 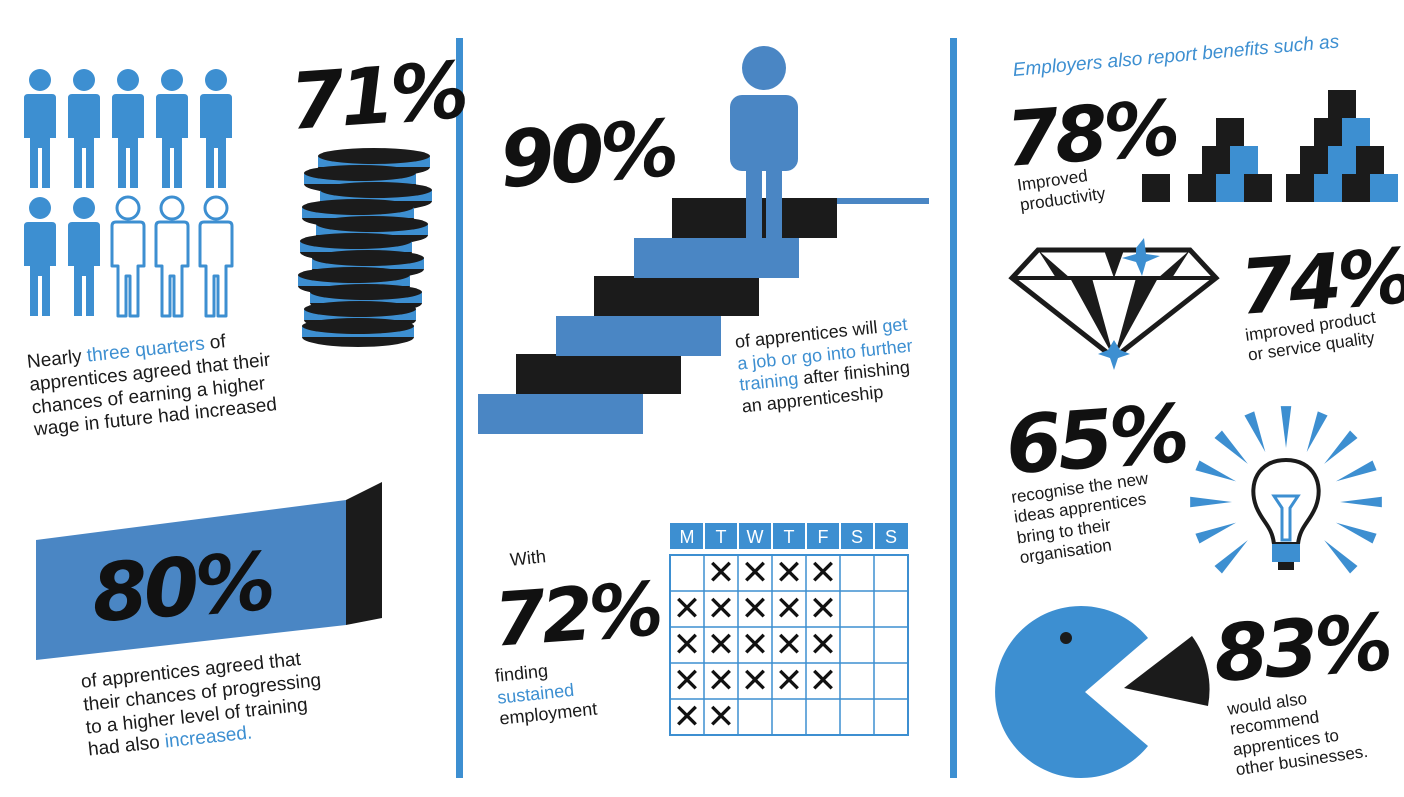 I want to click on people-icon-grid, so click(x=129, y=193).